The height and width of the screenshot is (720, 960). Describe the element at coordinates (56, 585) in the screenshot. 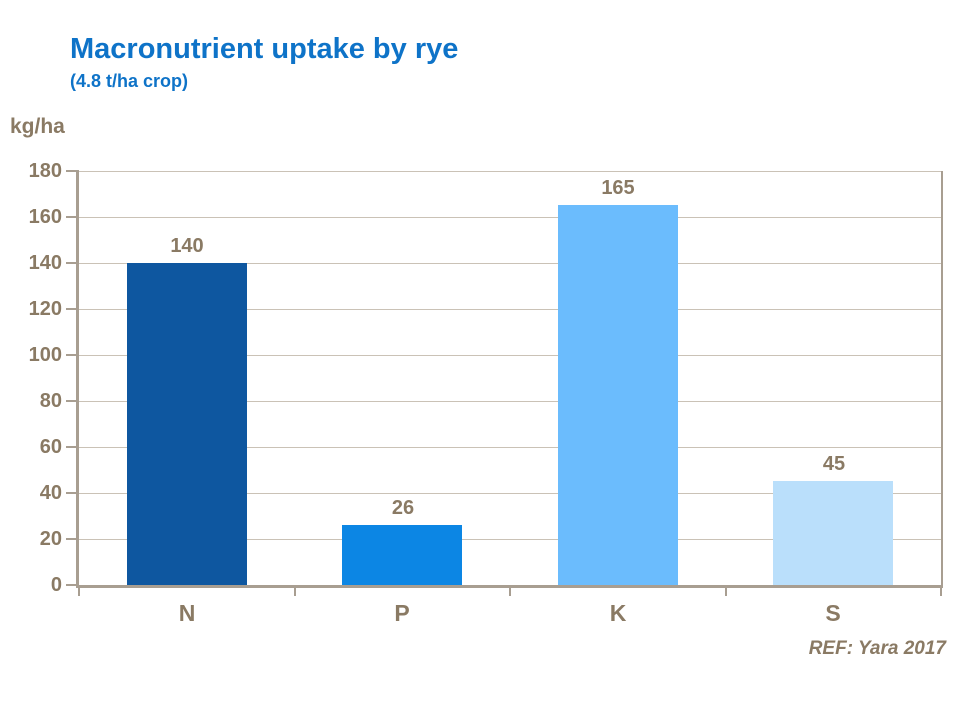

I see `y-tick-label-0: 0` at that location.